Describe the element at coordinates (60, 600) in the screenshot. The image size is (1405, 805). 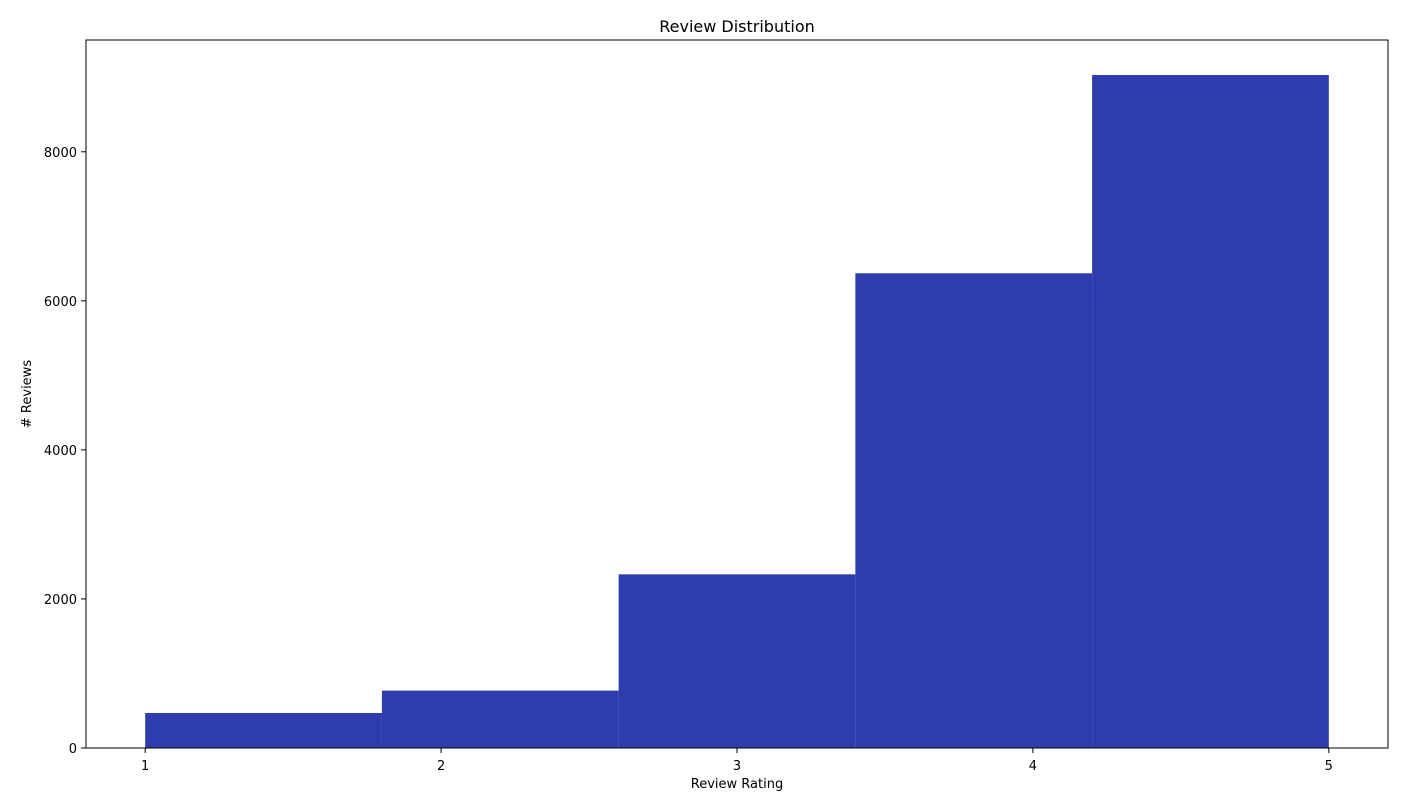
I see `y-tick-label: 2000` at that location.